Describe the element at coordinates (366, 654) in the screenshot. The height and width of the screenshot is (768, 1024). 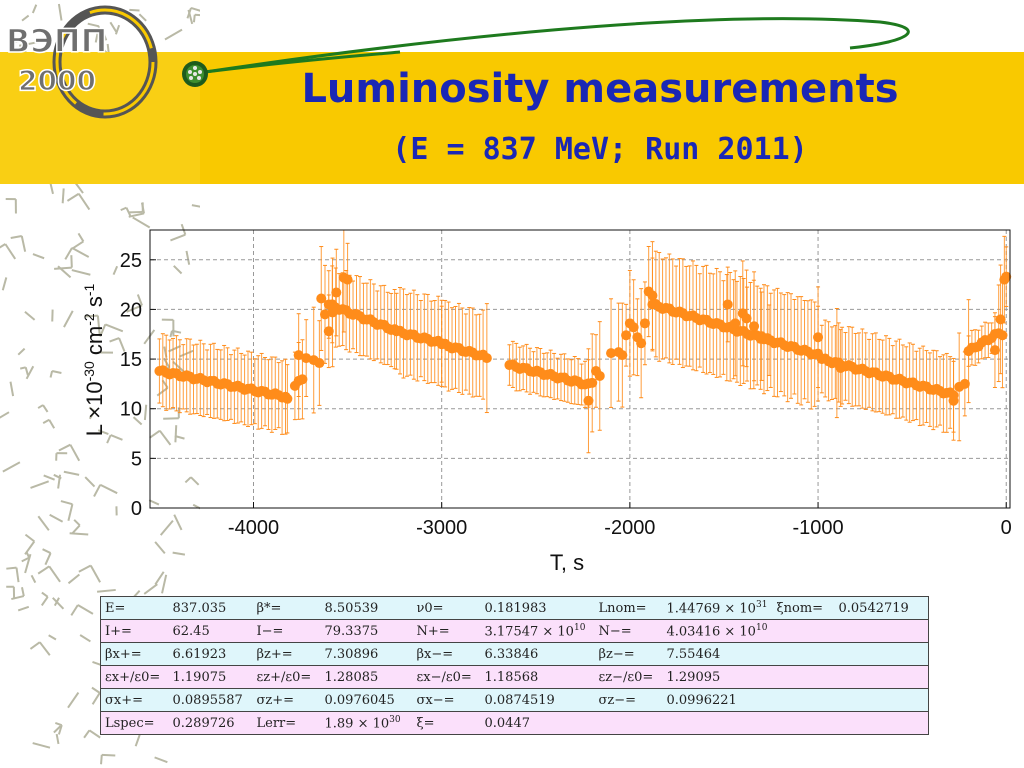
I see `param-value: 7.30896` at that location.